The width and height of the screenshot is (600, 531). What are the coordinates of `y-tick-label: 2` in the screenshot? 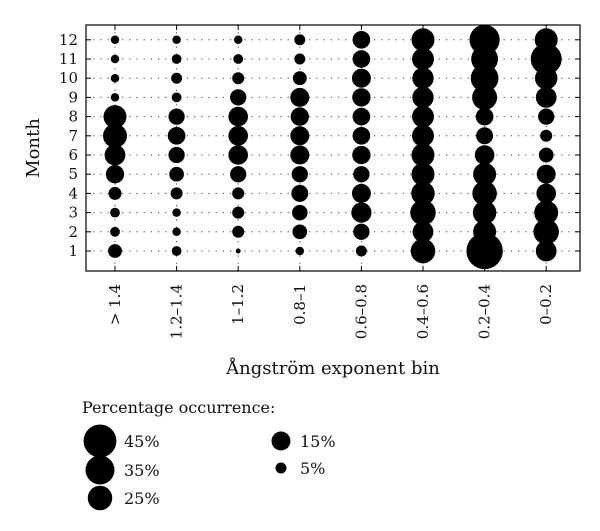 It's located at (73, 232).